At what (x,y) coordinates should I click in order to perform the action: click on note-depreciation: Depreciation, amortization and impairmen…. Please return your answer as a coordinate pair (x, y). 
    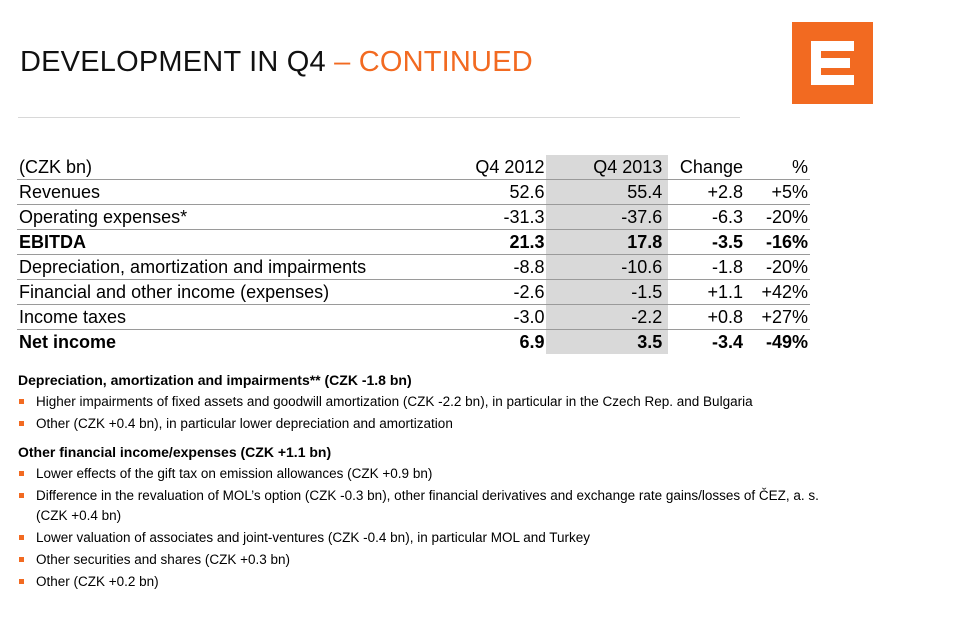
    Looking at the image, I should click on (423, 403).